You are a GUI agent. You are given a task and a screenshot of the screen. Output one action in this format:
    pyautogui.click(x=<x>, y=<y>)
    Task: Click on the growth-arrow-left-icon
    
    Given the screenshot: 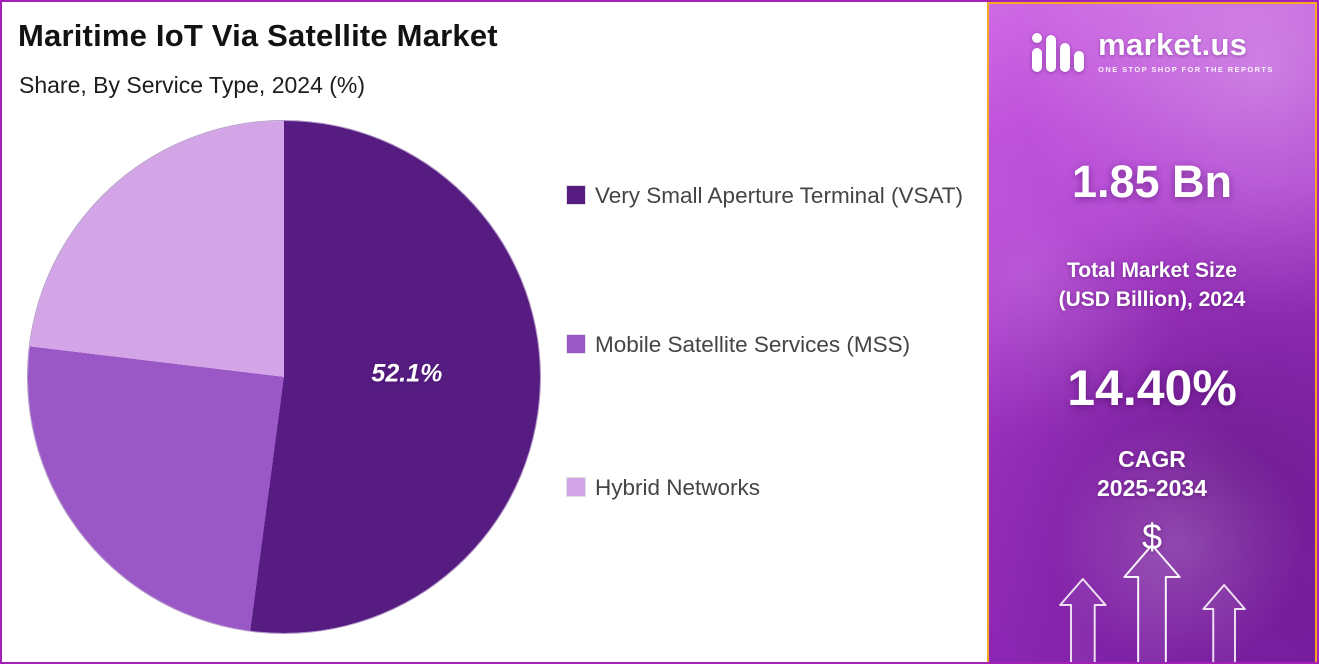 What is the action you would take?
    pyautogui.click(x=1083, y=620)
    